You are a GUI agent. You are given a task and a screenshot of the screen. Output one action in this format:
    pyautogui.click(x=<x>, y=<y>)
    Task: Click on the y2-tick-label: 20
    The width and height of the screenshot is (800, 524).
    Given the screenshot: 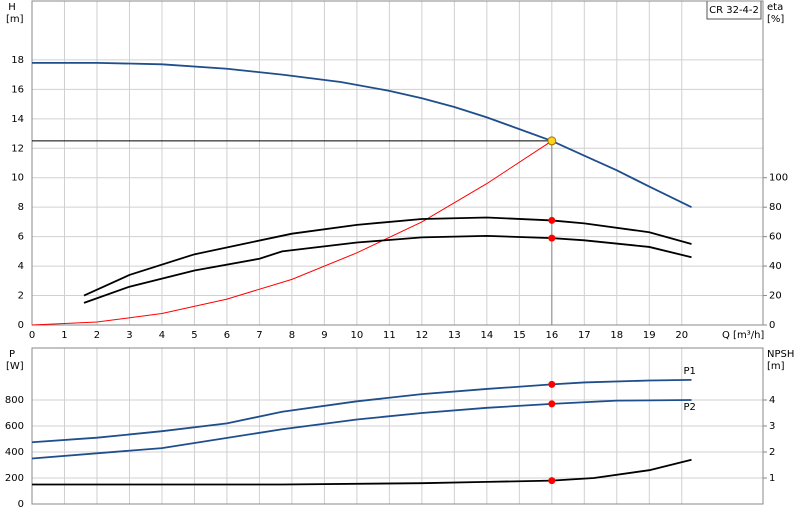 What is the action you would take?
    pyautogui.click(x=775, y=296)
    